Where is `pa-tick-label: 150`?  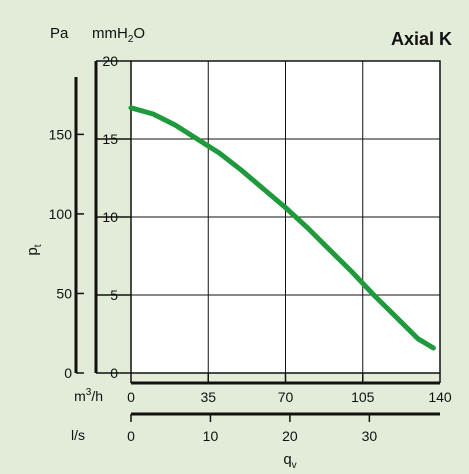 pa-tick-label: 150 is located at coordinates (61, 134).